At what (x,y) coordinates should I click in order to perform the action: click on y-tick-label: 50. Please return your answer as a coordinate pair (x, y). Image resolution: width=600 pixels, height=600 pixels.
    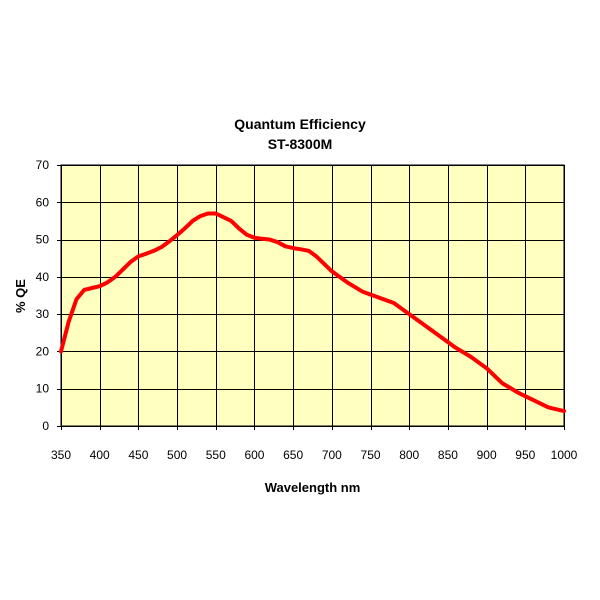
    Looking at the image, I should click on (43, 240).